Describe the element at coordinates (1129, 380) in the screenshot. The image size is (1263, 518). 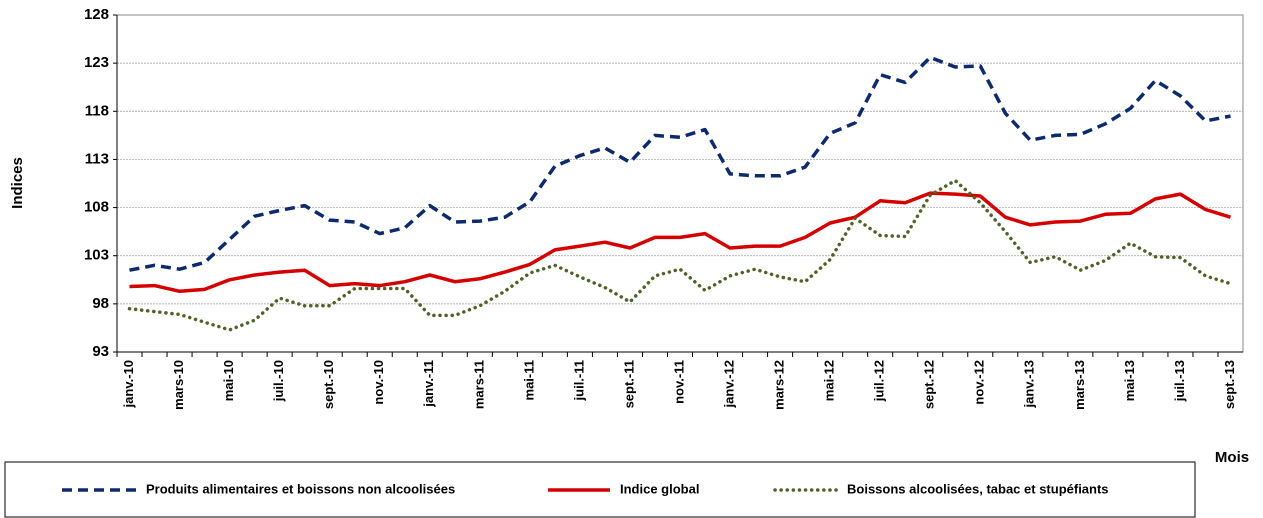
I see `x-tick-label: mai-13` at that location.